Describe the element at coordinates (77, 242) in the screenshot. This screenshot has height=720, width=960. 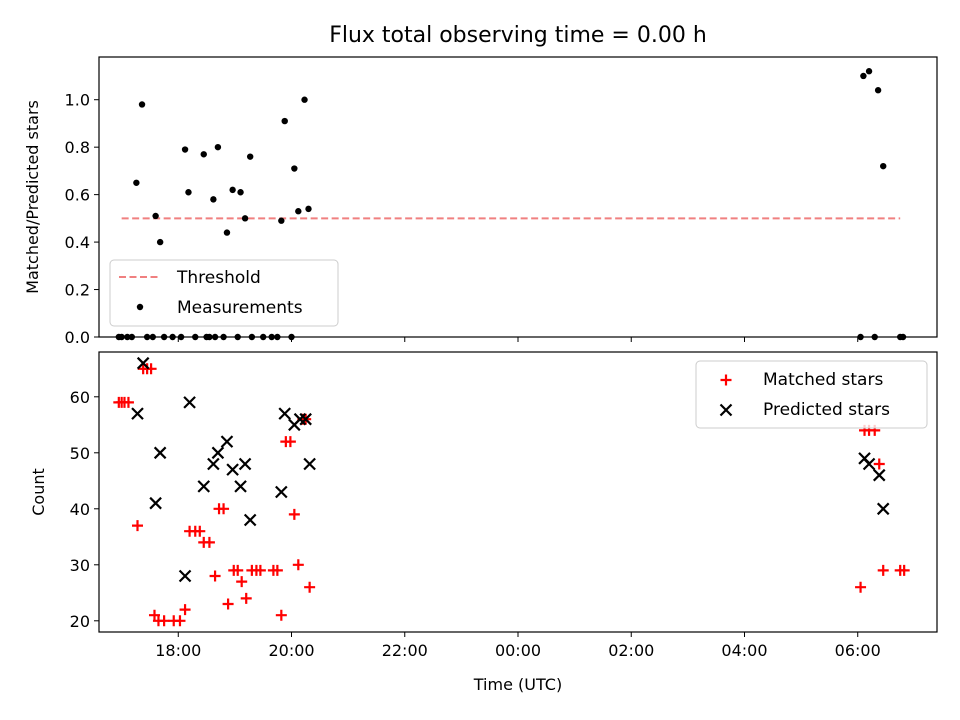
I see `top-y-tick-label: 0.4` at that location.